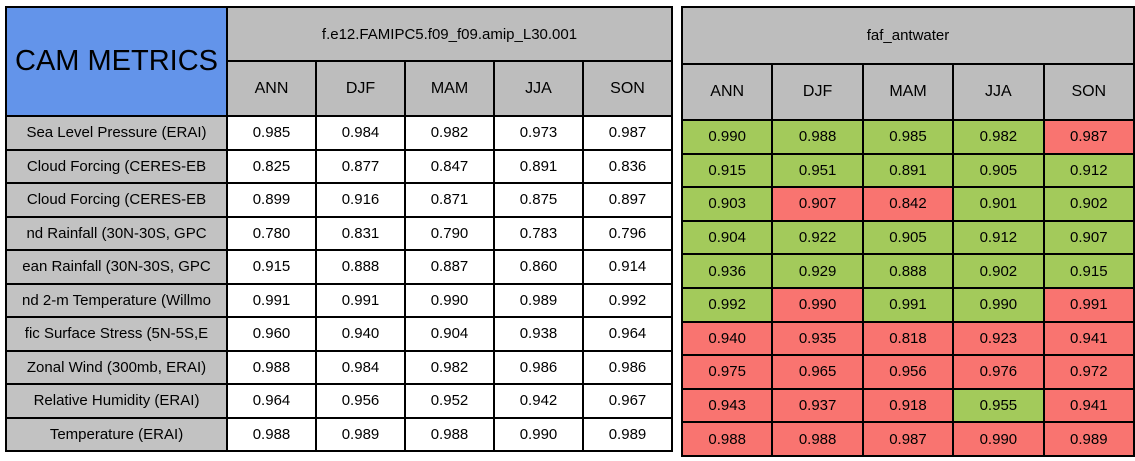 This screenshot has height=461, width=1135. What do you see at coordinates (727, 204) in the screenshot?
I see `value-cell-good: 0.903` at bounding box center [727, 204].